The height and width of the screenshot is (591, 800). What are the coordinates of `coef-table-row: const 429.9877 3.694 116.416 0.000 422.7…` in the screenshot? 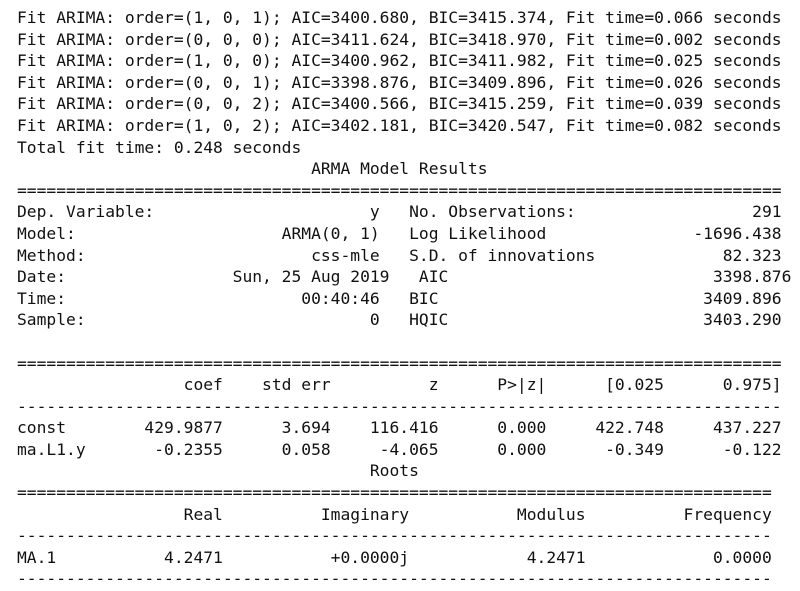 It's located at (399, 428).